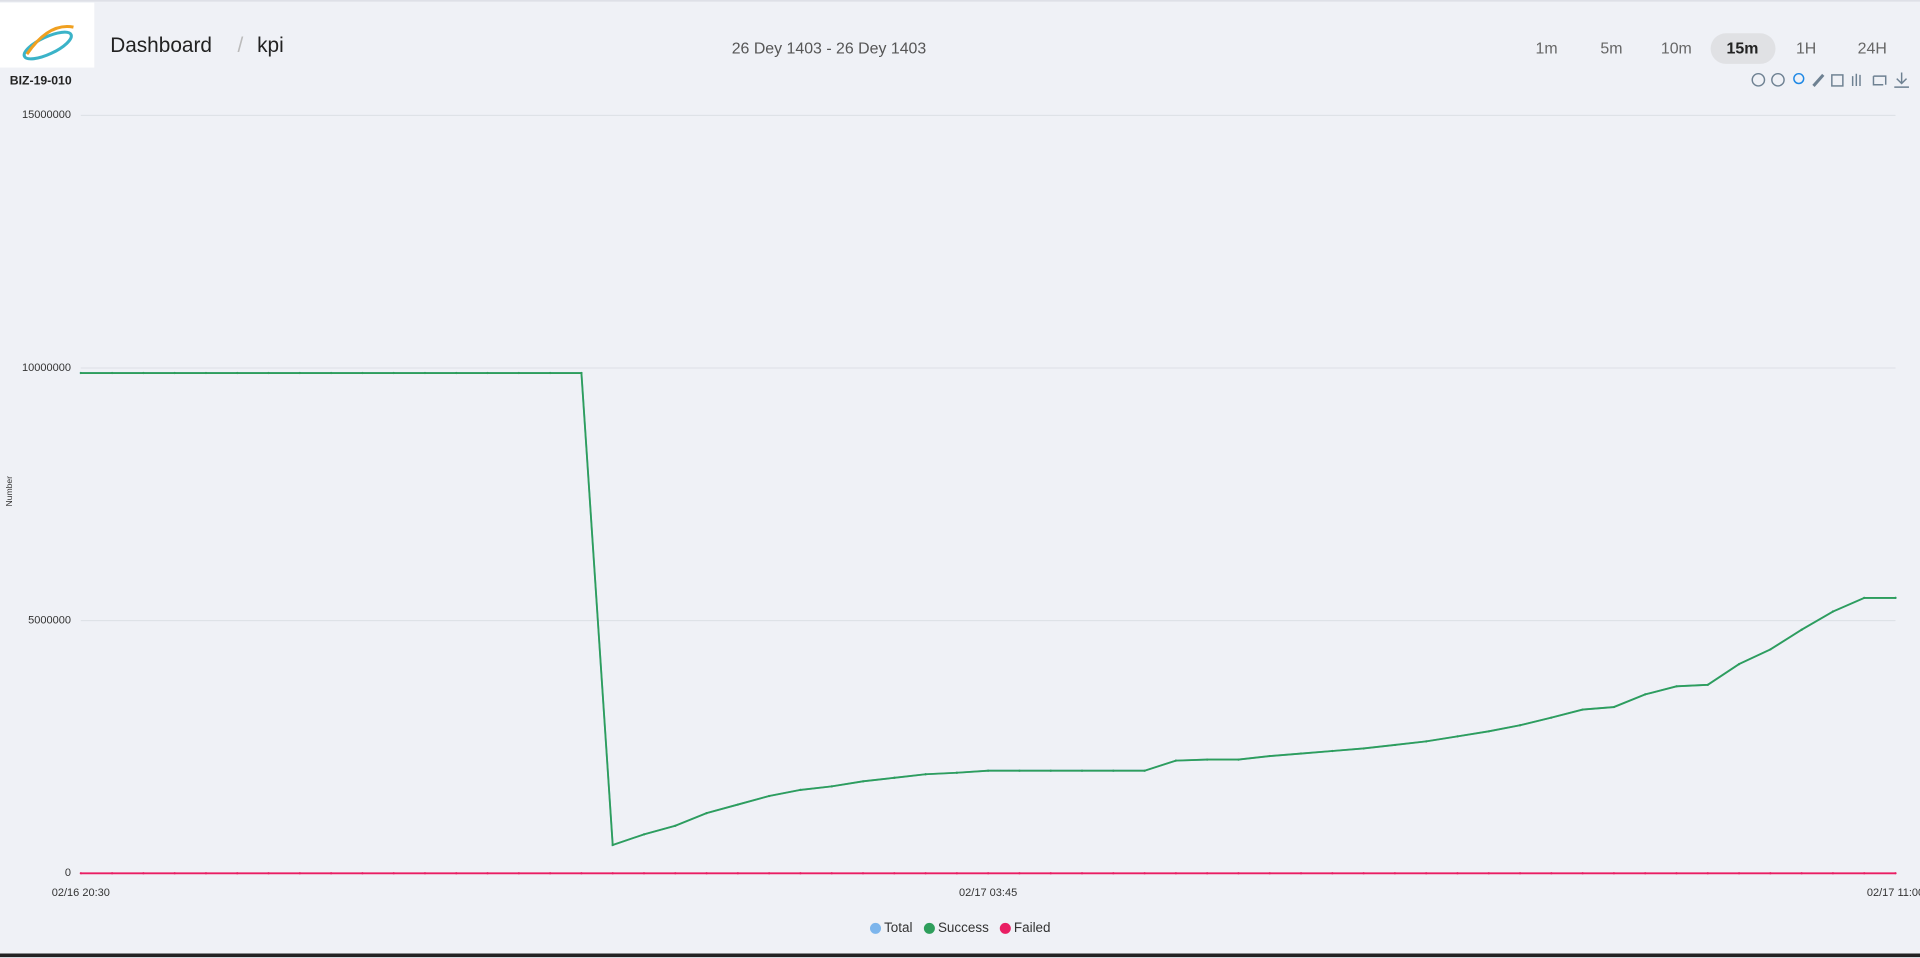  Describe the element at coordinates (1879, 80) in the screenshot. I see `reset-icon` at that location.